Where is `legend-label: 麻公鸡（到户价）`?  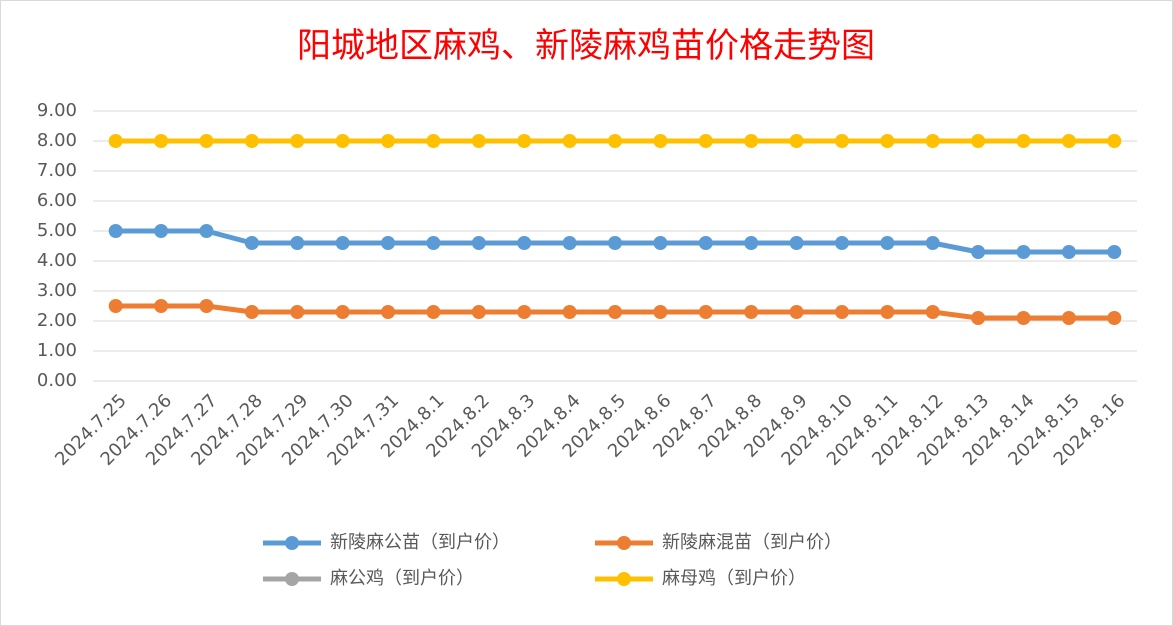 legend-label: 麻公鸡（到户价） is located at coordinates (402, 578).